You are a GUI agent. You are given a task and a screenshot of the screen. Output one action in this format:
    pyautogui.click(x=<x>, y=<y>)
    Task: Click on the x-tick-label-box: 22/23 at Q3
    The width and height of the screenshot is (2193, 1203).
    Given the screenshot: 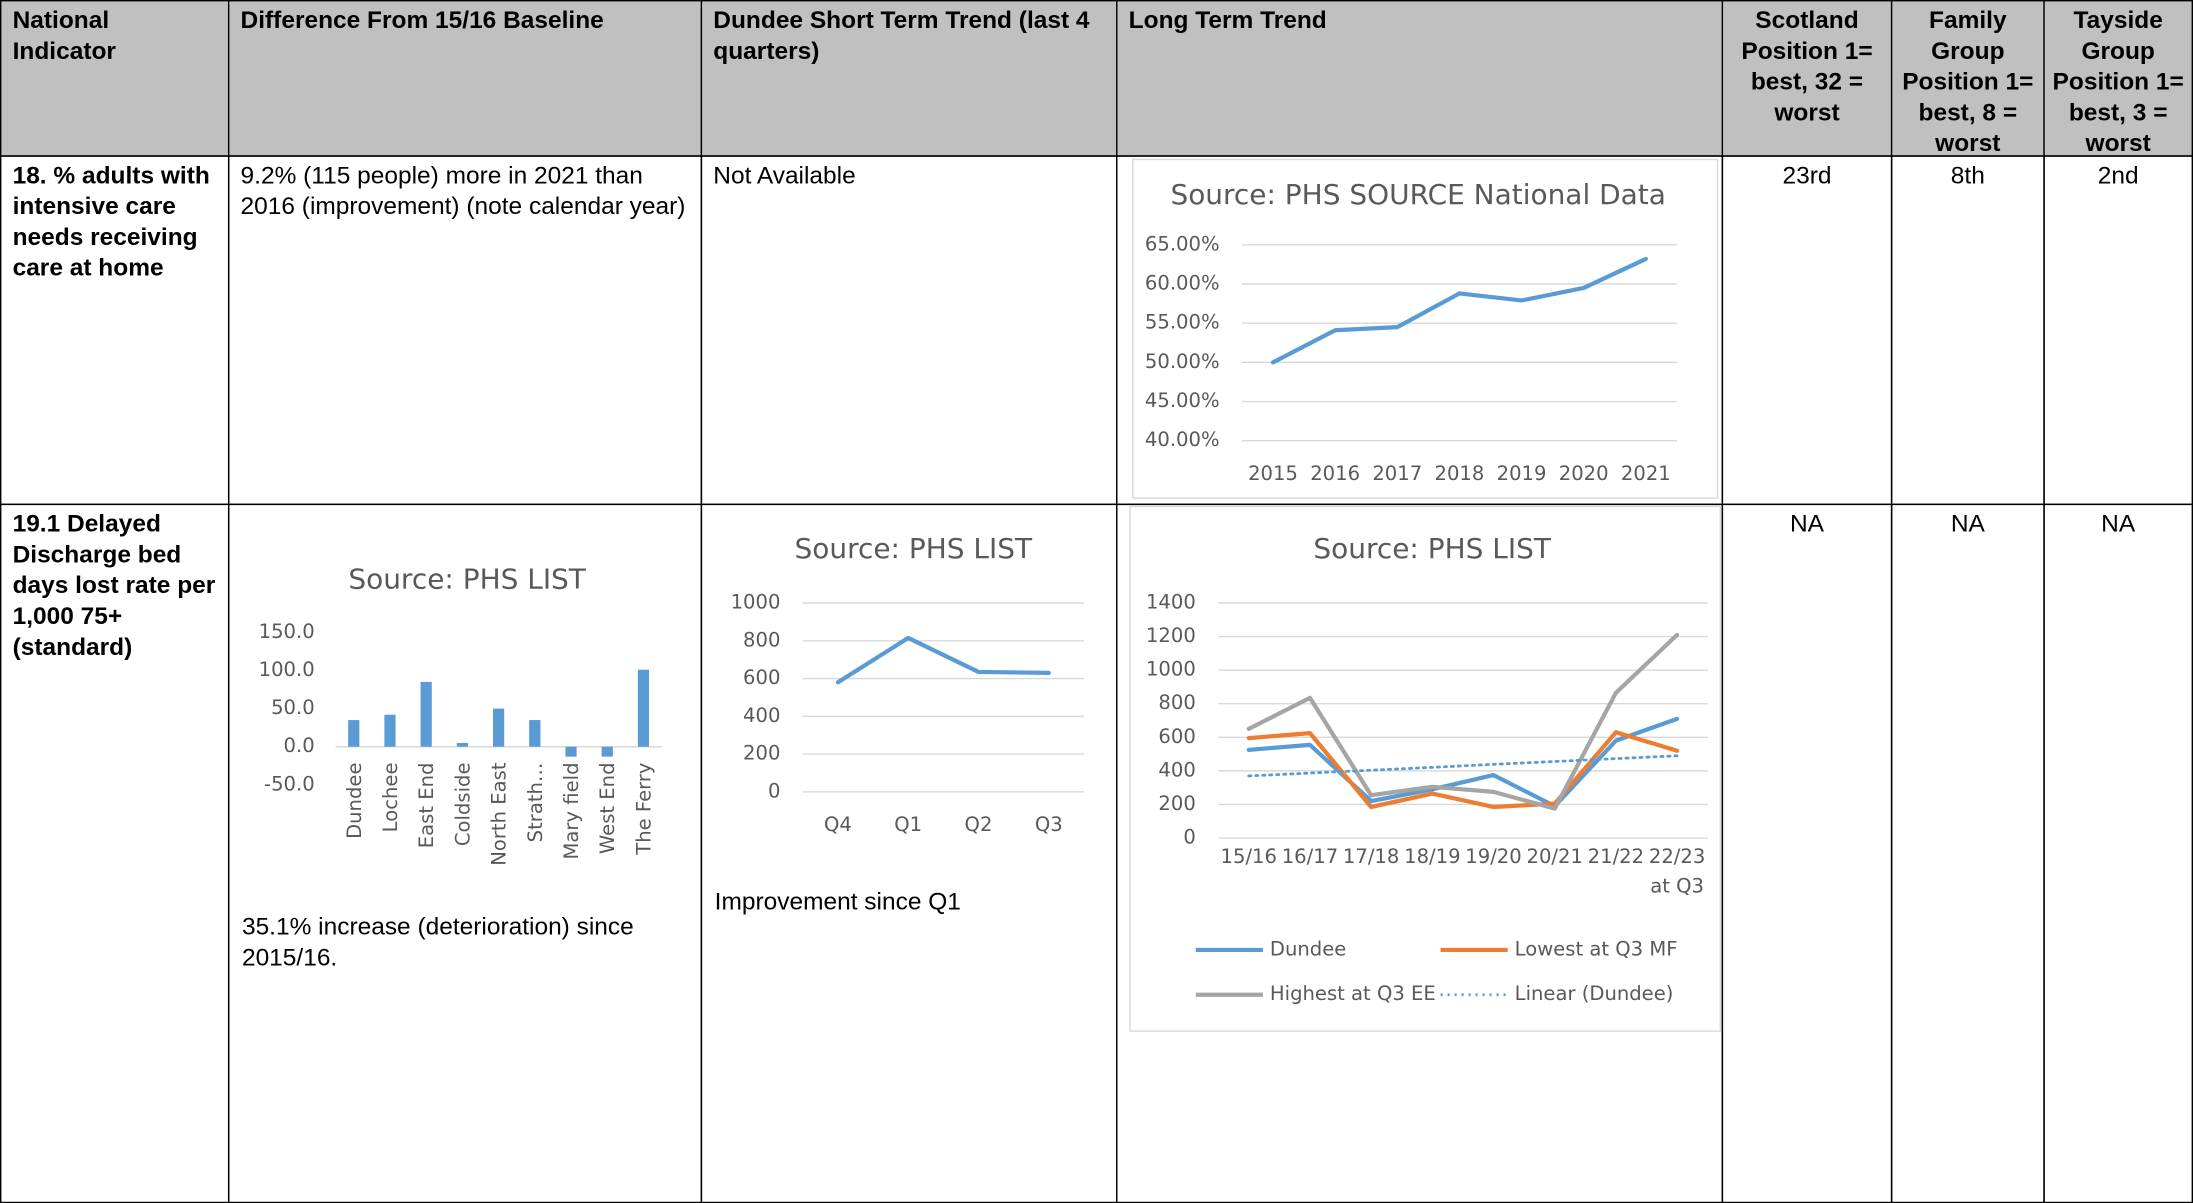 What is the action you would take?
    pyautogui.click(x=1677, y=872)
    